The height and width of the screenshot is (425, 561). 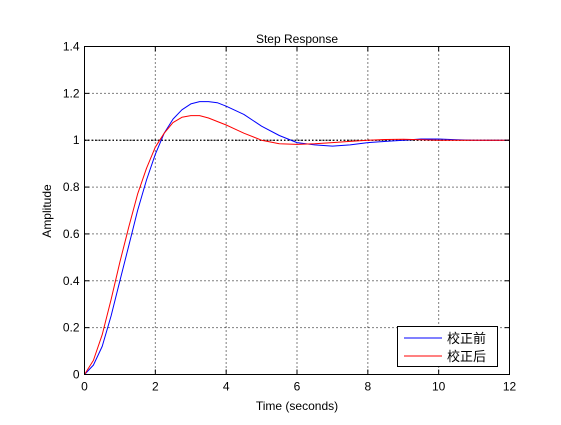 What do you see at coordinates (76, 375) in the screenshot?
I see `y-tick-label: 0` at bounding box center [76, 375].